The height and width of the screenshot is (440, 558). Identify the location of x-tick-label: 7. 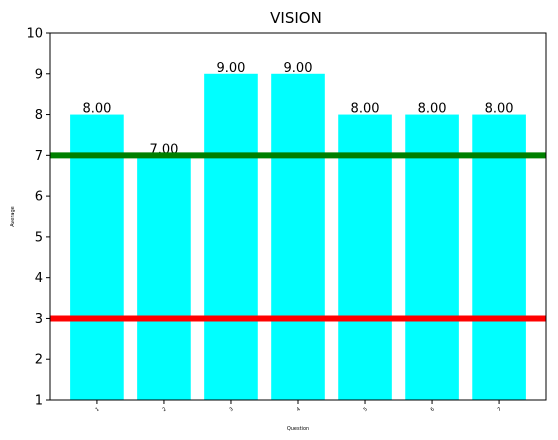
(500, 409).